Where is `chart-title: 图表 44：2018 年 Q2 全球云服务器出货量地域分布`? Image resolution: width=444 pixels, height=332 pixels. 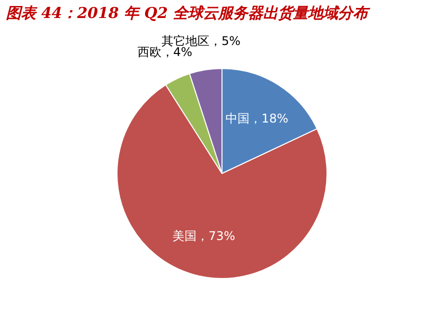 chart-title: 图表 44：2018 年 Q2 全球云服务器出货量地域分布 is located at coordinates (189, 13).